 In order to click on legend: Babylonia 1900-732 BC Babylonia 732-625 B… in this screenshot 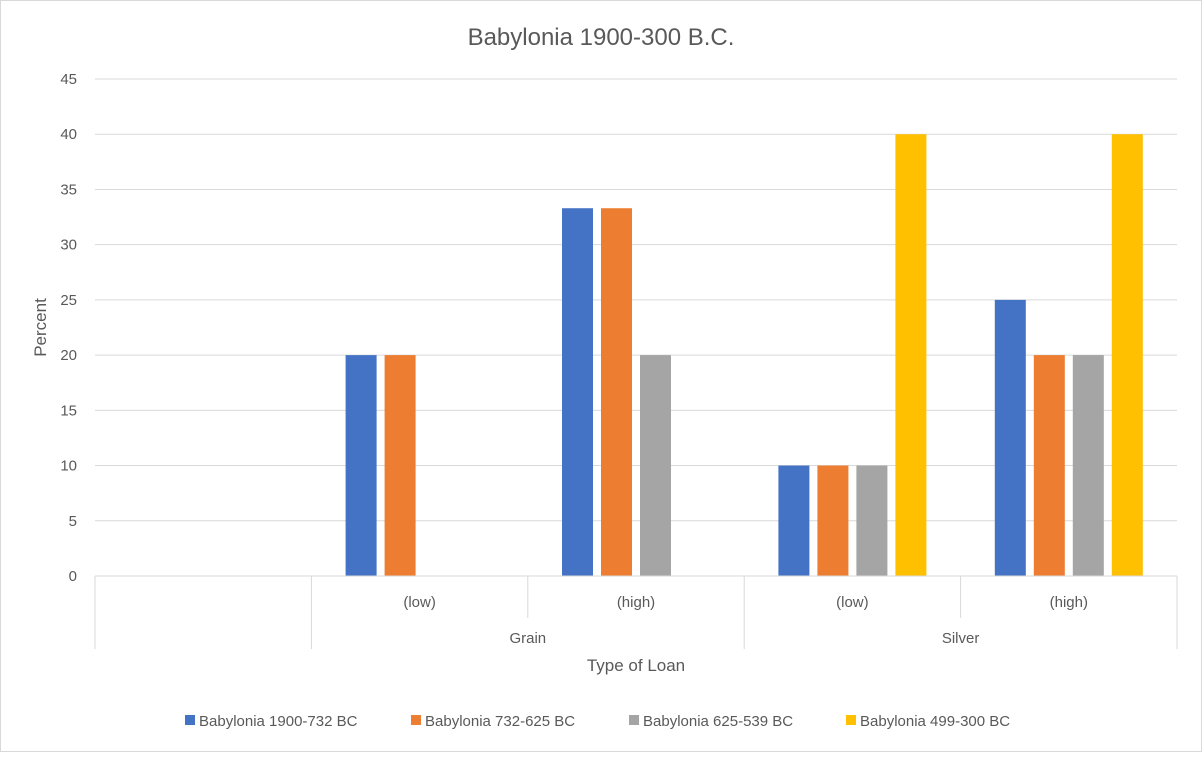, I will do `click(597, 721)`.